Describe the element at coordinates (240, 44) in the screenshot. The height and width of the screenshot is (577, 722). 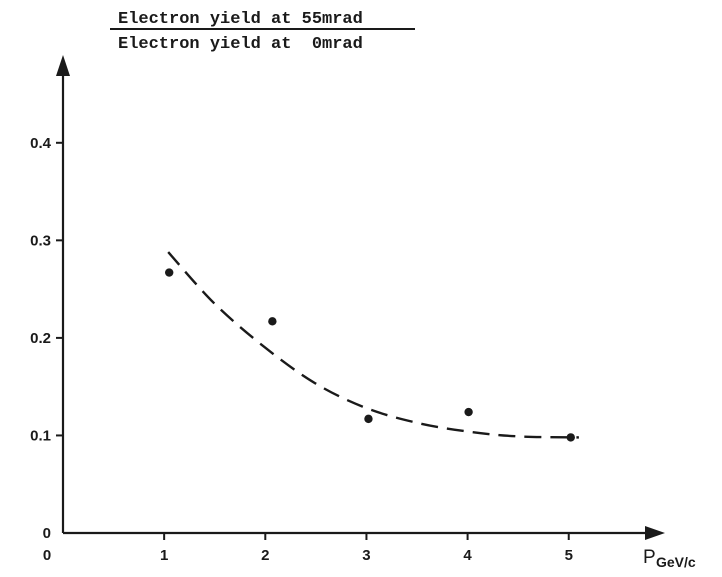
I see `ylabel-denominator: Electron yield at 0mrad` at that location.